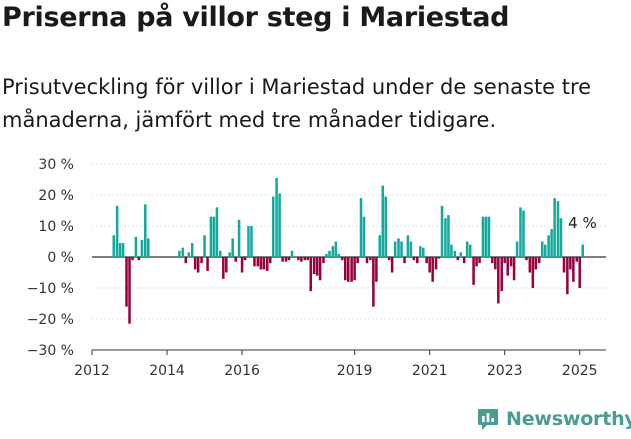 The image size is (631, 439). What do you see at coordinates (50, 351) in the screenshot?
I see `y-tick-label: −30 %` at bounding box center [50, 351].